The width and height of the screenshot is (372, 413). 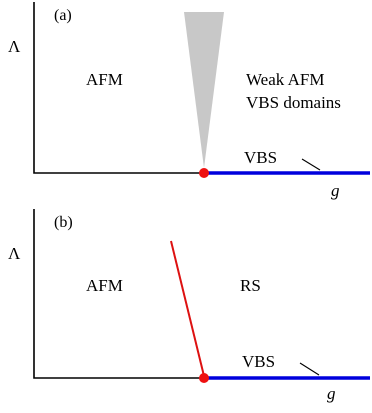 I want to click on panel-tag: (b), so click(x=63, y=222).